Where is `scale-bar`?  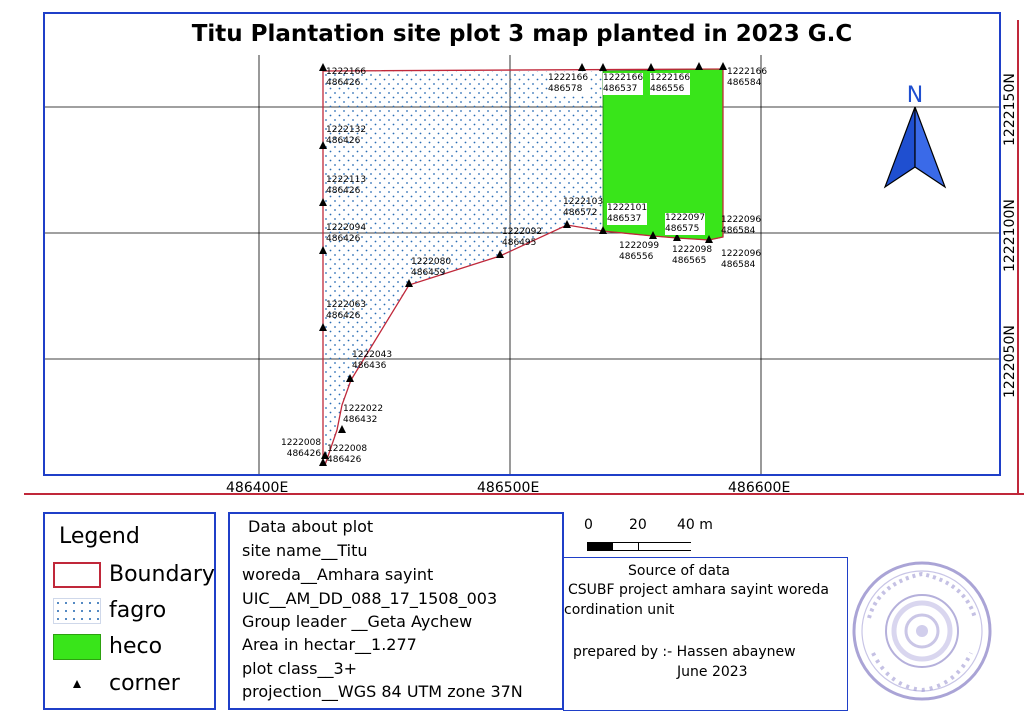 scale-bar is located at coordinates (639, 546).